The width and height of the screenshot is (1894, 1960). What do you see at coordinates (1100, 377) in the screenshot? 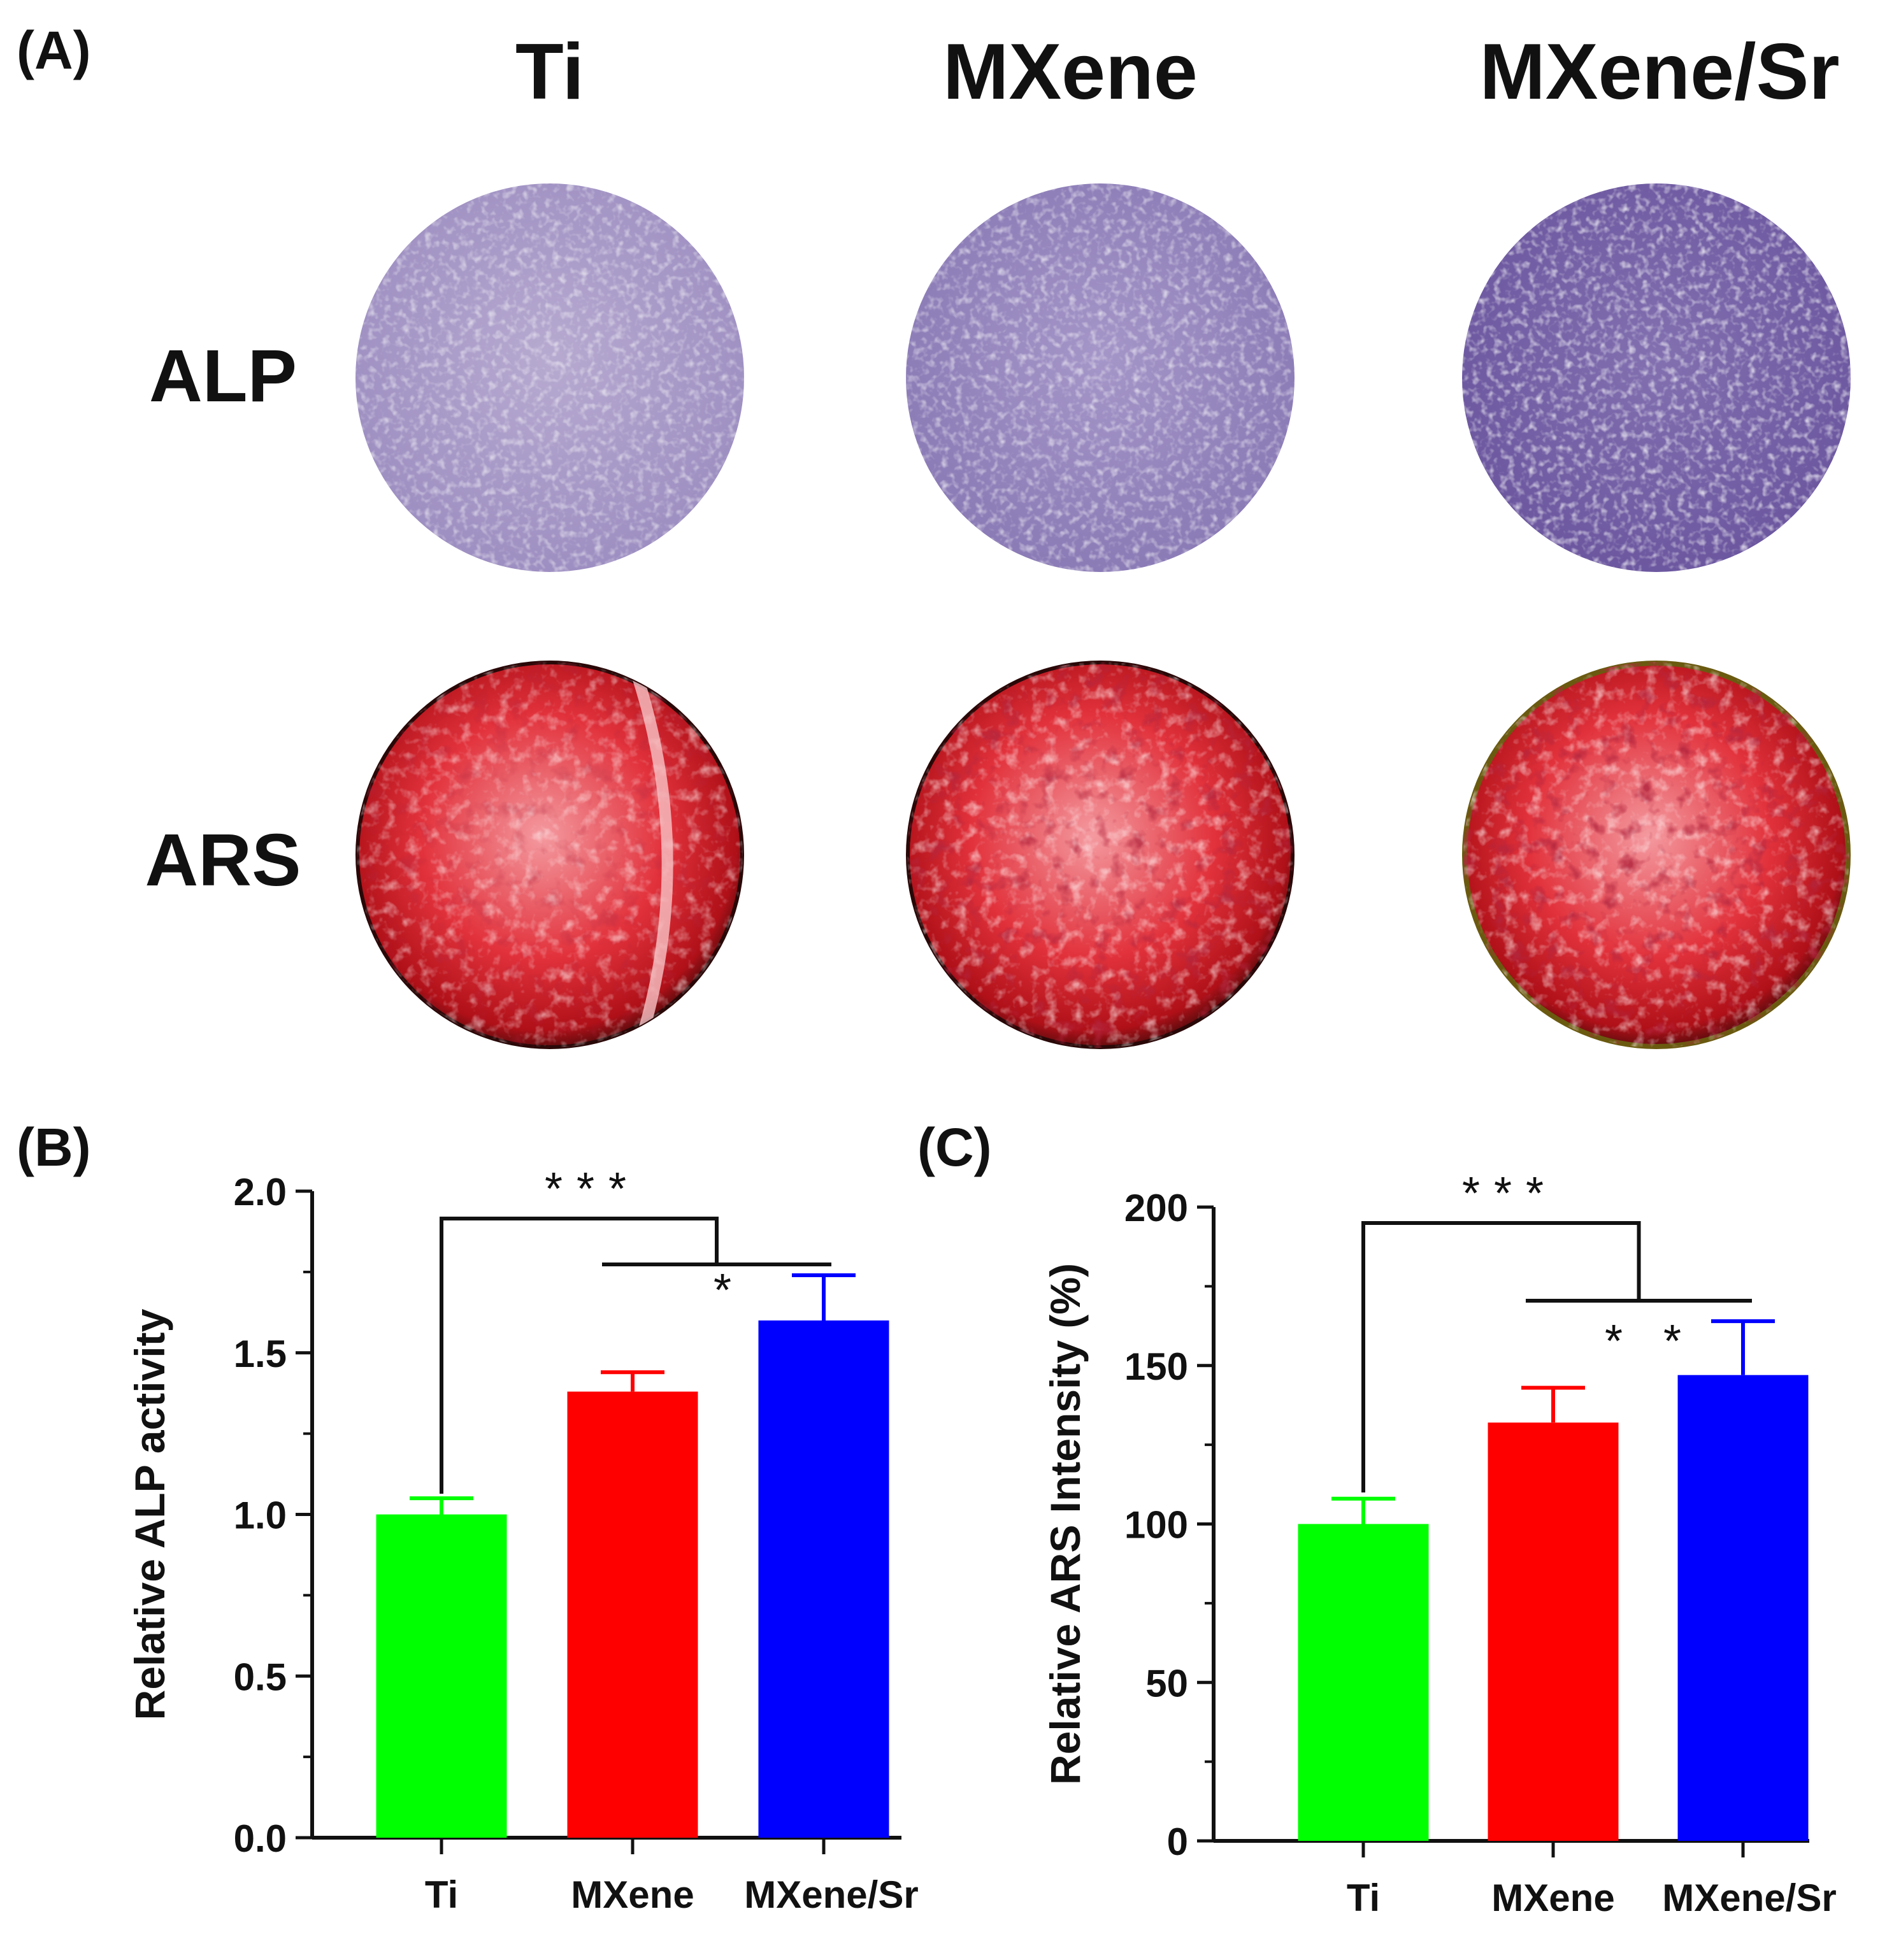
I see `alp-well-mxene` at bounding box center [1100, 377].